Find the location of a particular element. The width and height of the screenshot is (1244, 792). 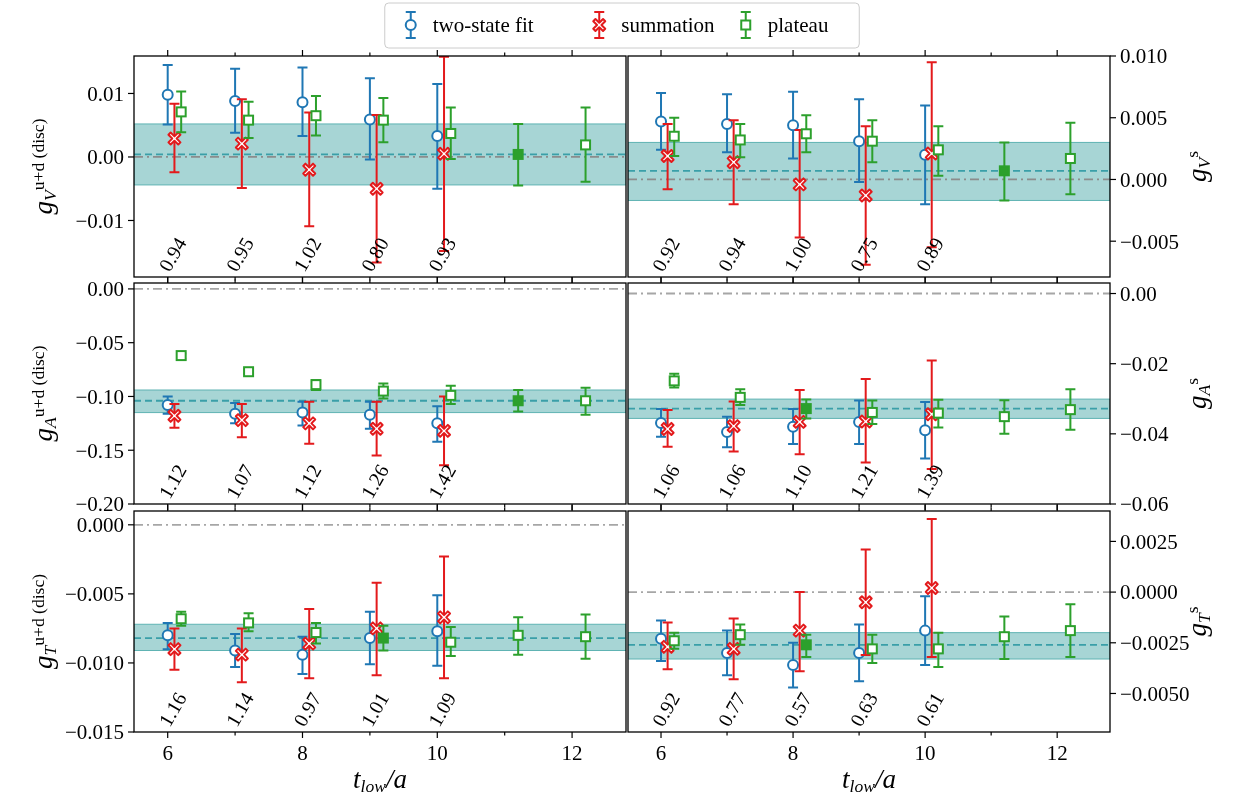

y2-tick-label: −0.02 is located at coordinates (1144, 364).